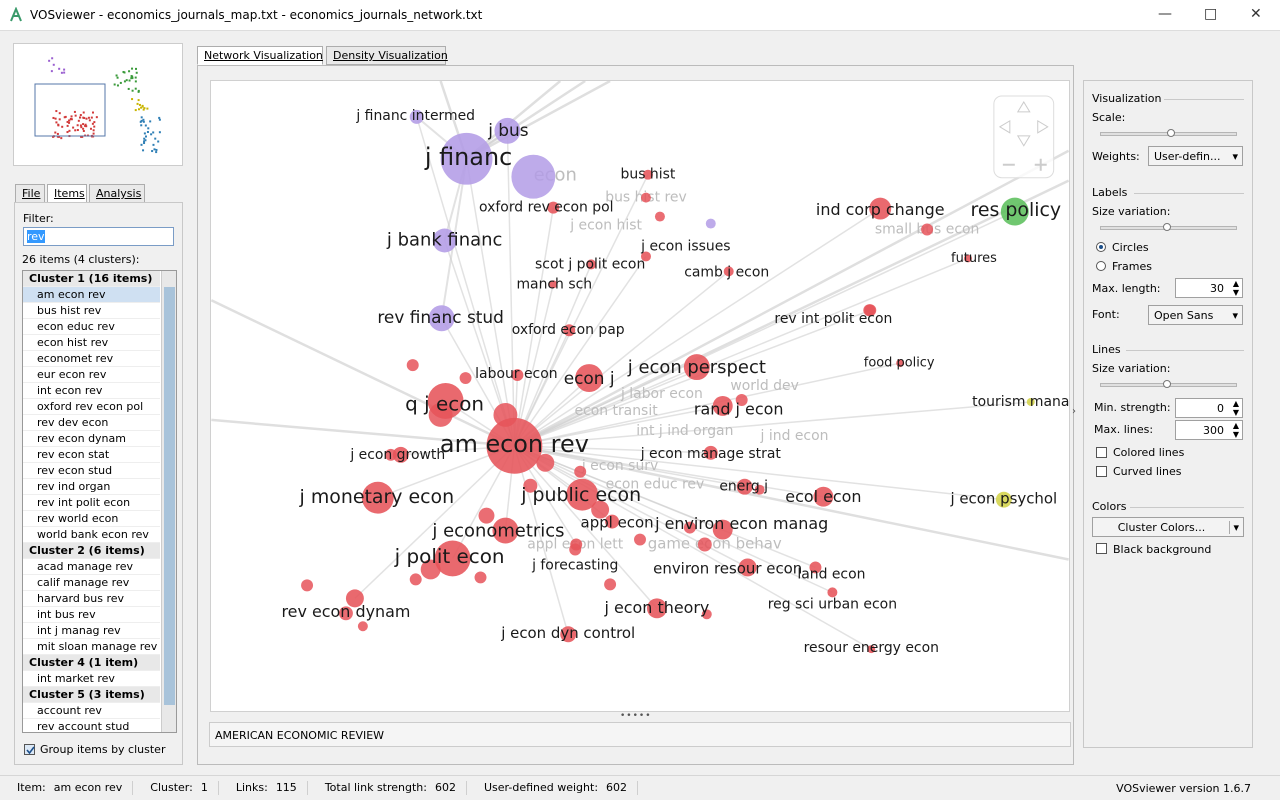  Describe the element at coordinates (568, 330) in the screenshot. I see `node-label: oxford econ pap` at that location.